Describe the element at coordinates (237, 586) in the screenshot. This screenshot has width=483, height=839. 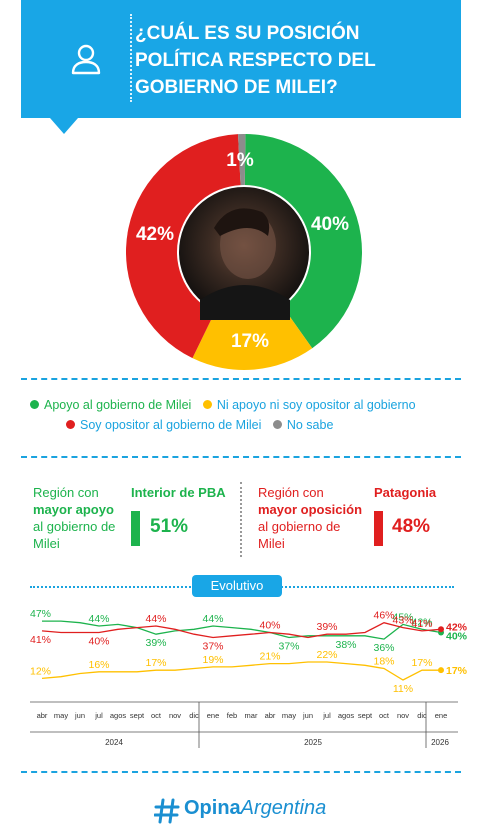
I see `evolutivo-label: Evolutivo` at that location.